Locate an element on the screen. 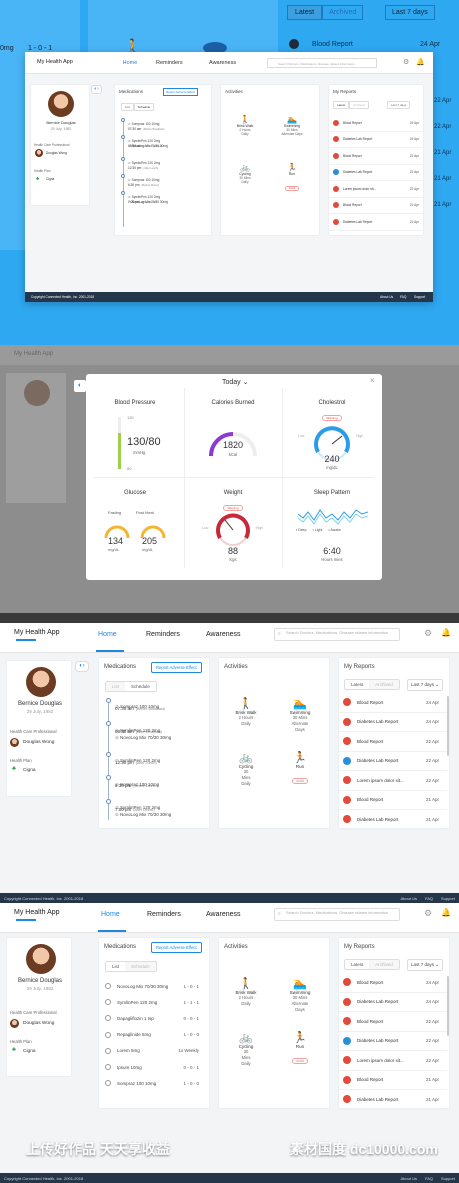 This screenshot has height=1183, width=459. today-selector: Today ⌄ is located at coordinates (235, 382).